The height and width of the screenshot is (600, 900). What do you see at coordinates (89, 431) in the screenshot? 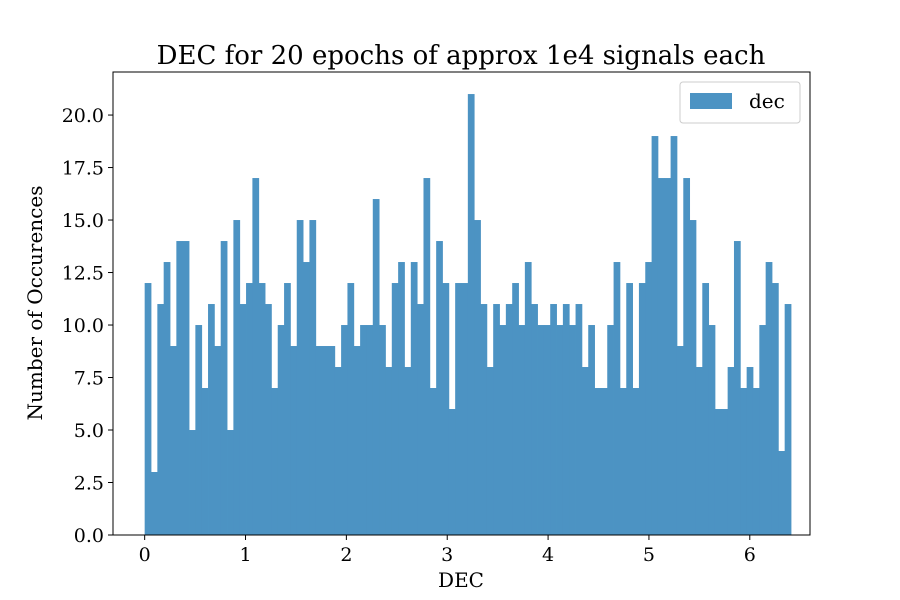
I see `y-tick-label: 5.0` at bounding box center [89, 431].